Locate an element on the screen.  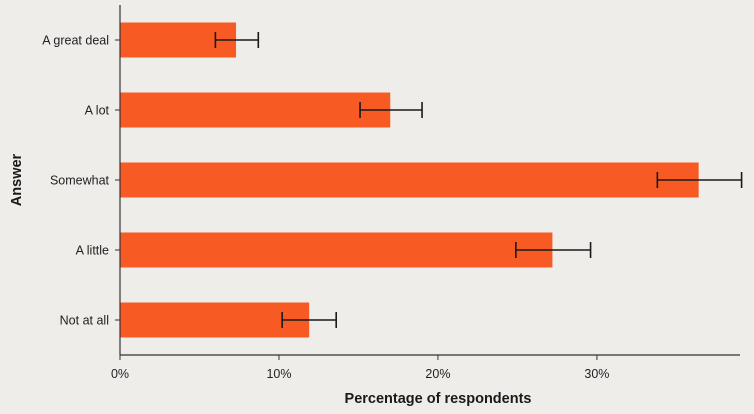
x-axis-title: Percentage of respondents is located at coordinates (438, 399).